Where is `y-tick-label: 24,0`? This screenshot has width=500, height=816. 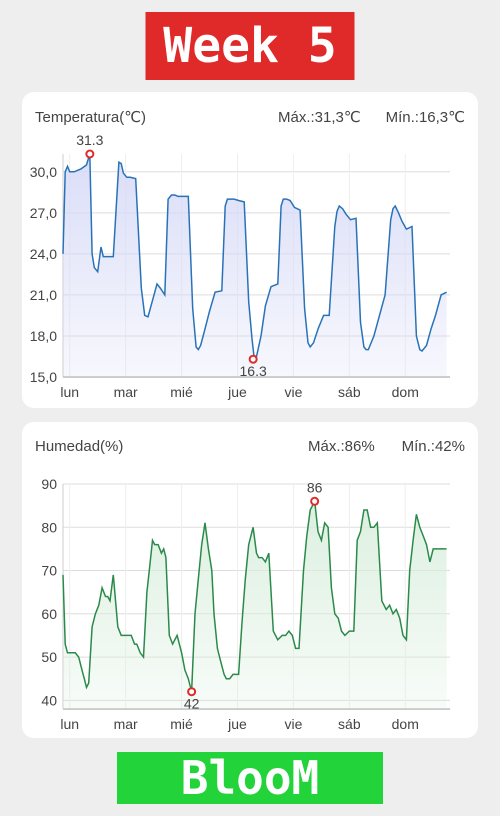 y-tick-label: 24,0 is located at coordinates (43, 254).